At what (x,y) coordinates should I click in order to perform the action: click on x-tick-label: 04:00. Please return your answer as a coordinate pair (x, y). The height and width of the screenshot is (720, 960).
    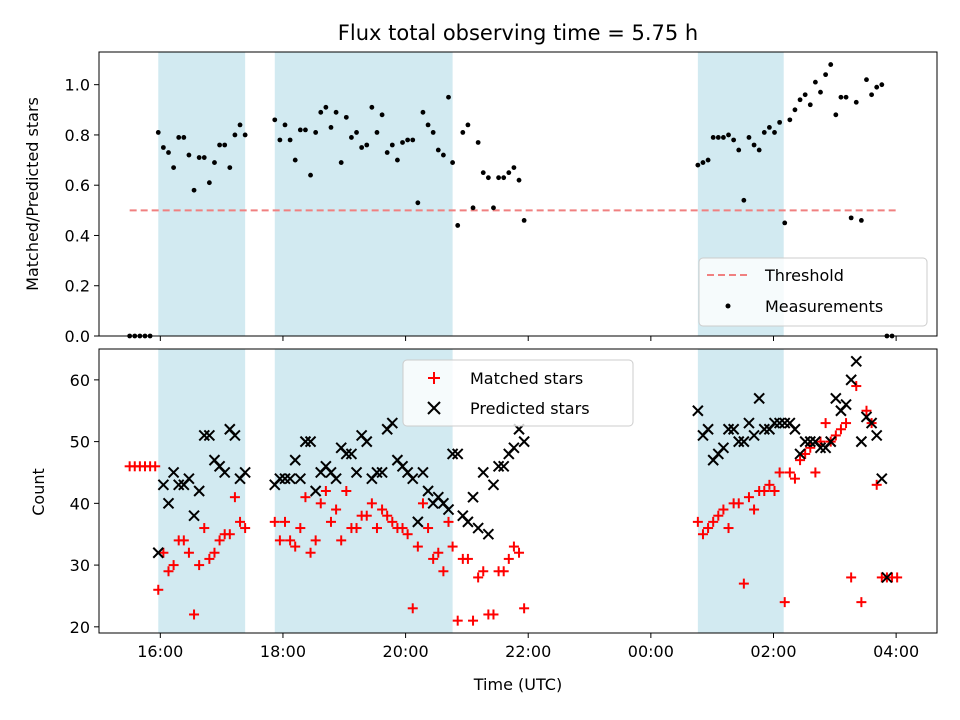
    Looking at the image, I should click on (896, 651).